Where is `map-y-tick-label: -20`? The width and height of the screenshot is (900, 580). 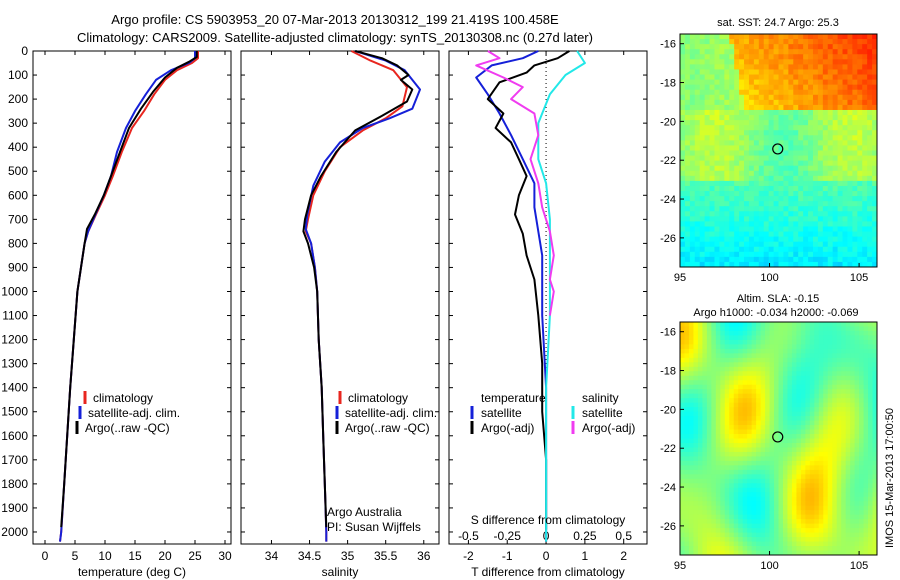 map-y-tick-label: -20 is located at coordinates (668, 122).